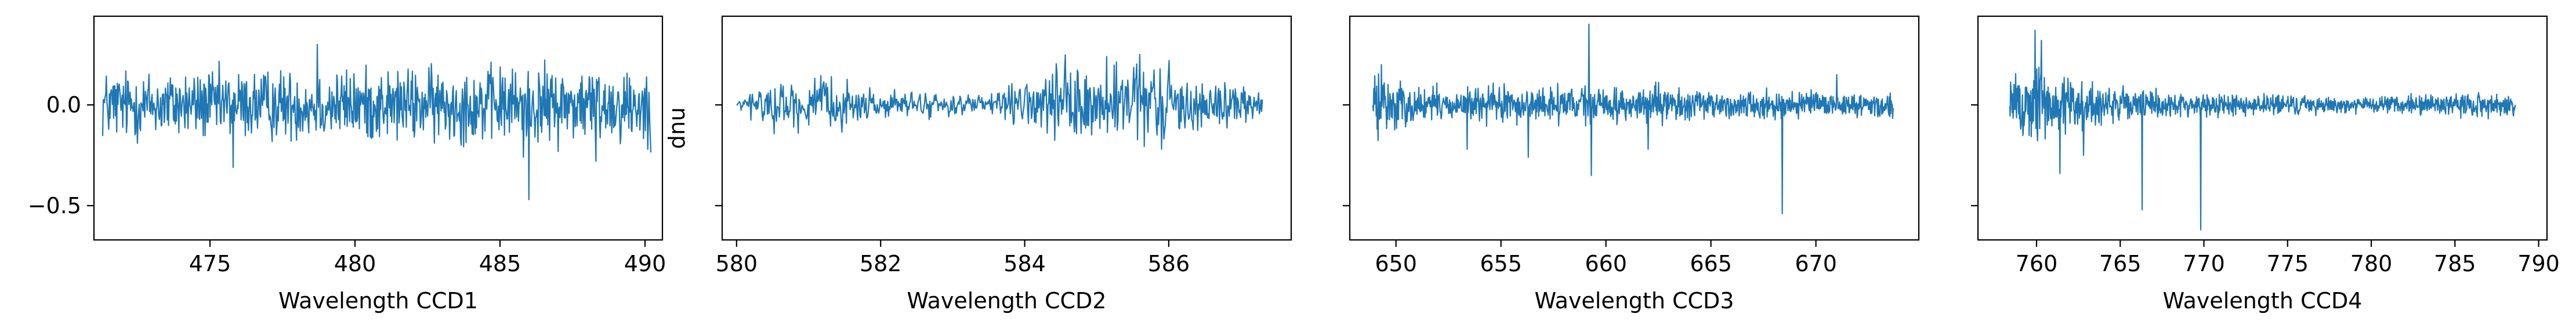 Image resolution: width=2576 pixels, height=328 pixels. I want to click on x-tick-label: 760, so click(2037, 263).